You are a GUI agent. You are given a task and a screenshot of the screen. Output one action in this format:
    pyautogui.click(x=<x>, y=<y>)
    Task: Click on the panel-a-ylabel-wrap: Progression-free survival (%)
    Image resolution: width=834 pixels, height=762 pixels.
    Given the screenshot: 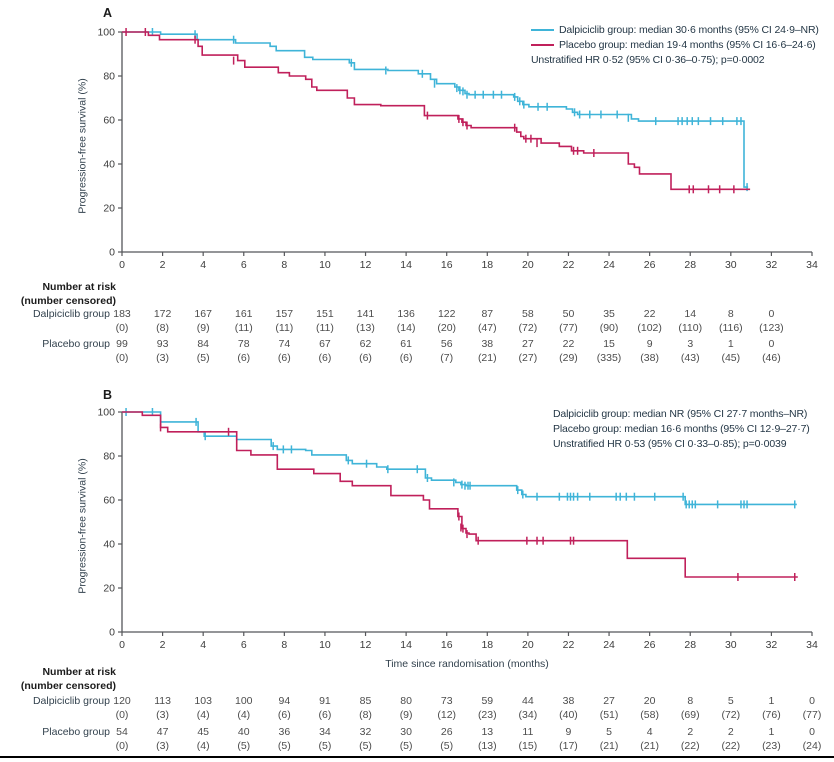 What is the action you would take?
    pyautogui.click(x=114, y=145)
    